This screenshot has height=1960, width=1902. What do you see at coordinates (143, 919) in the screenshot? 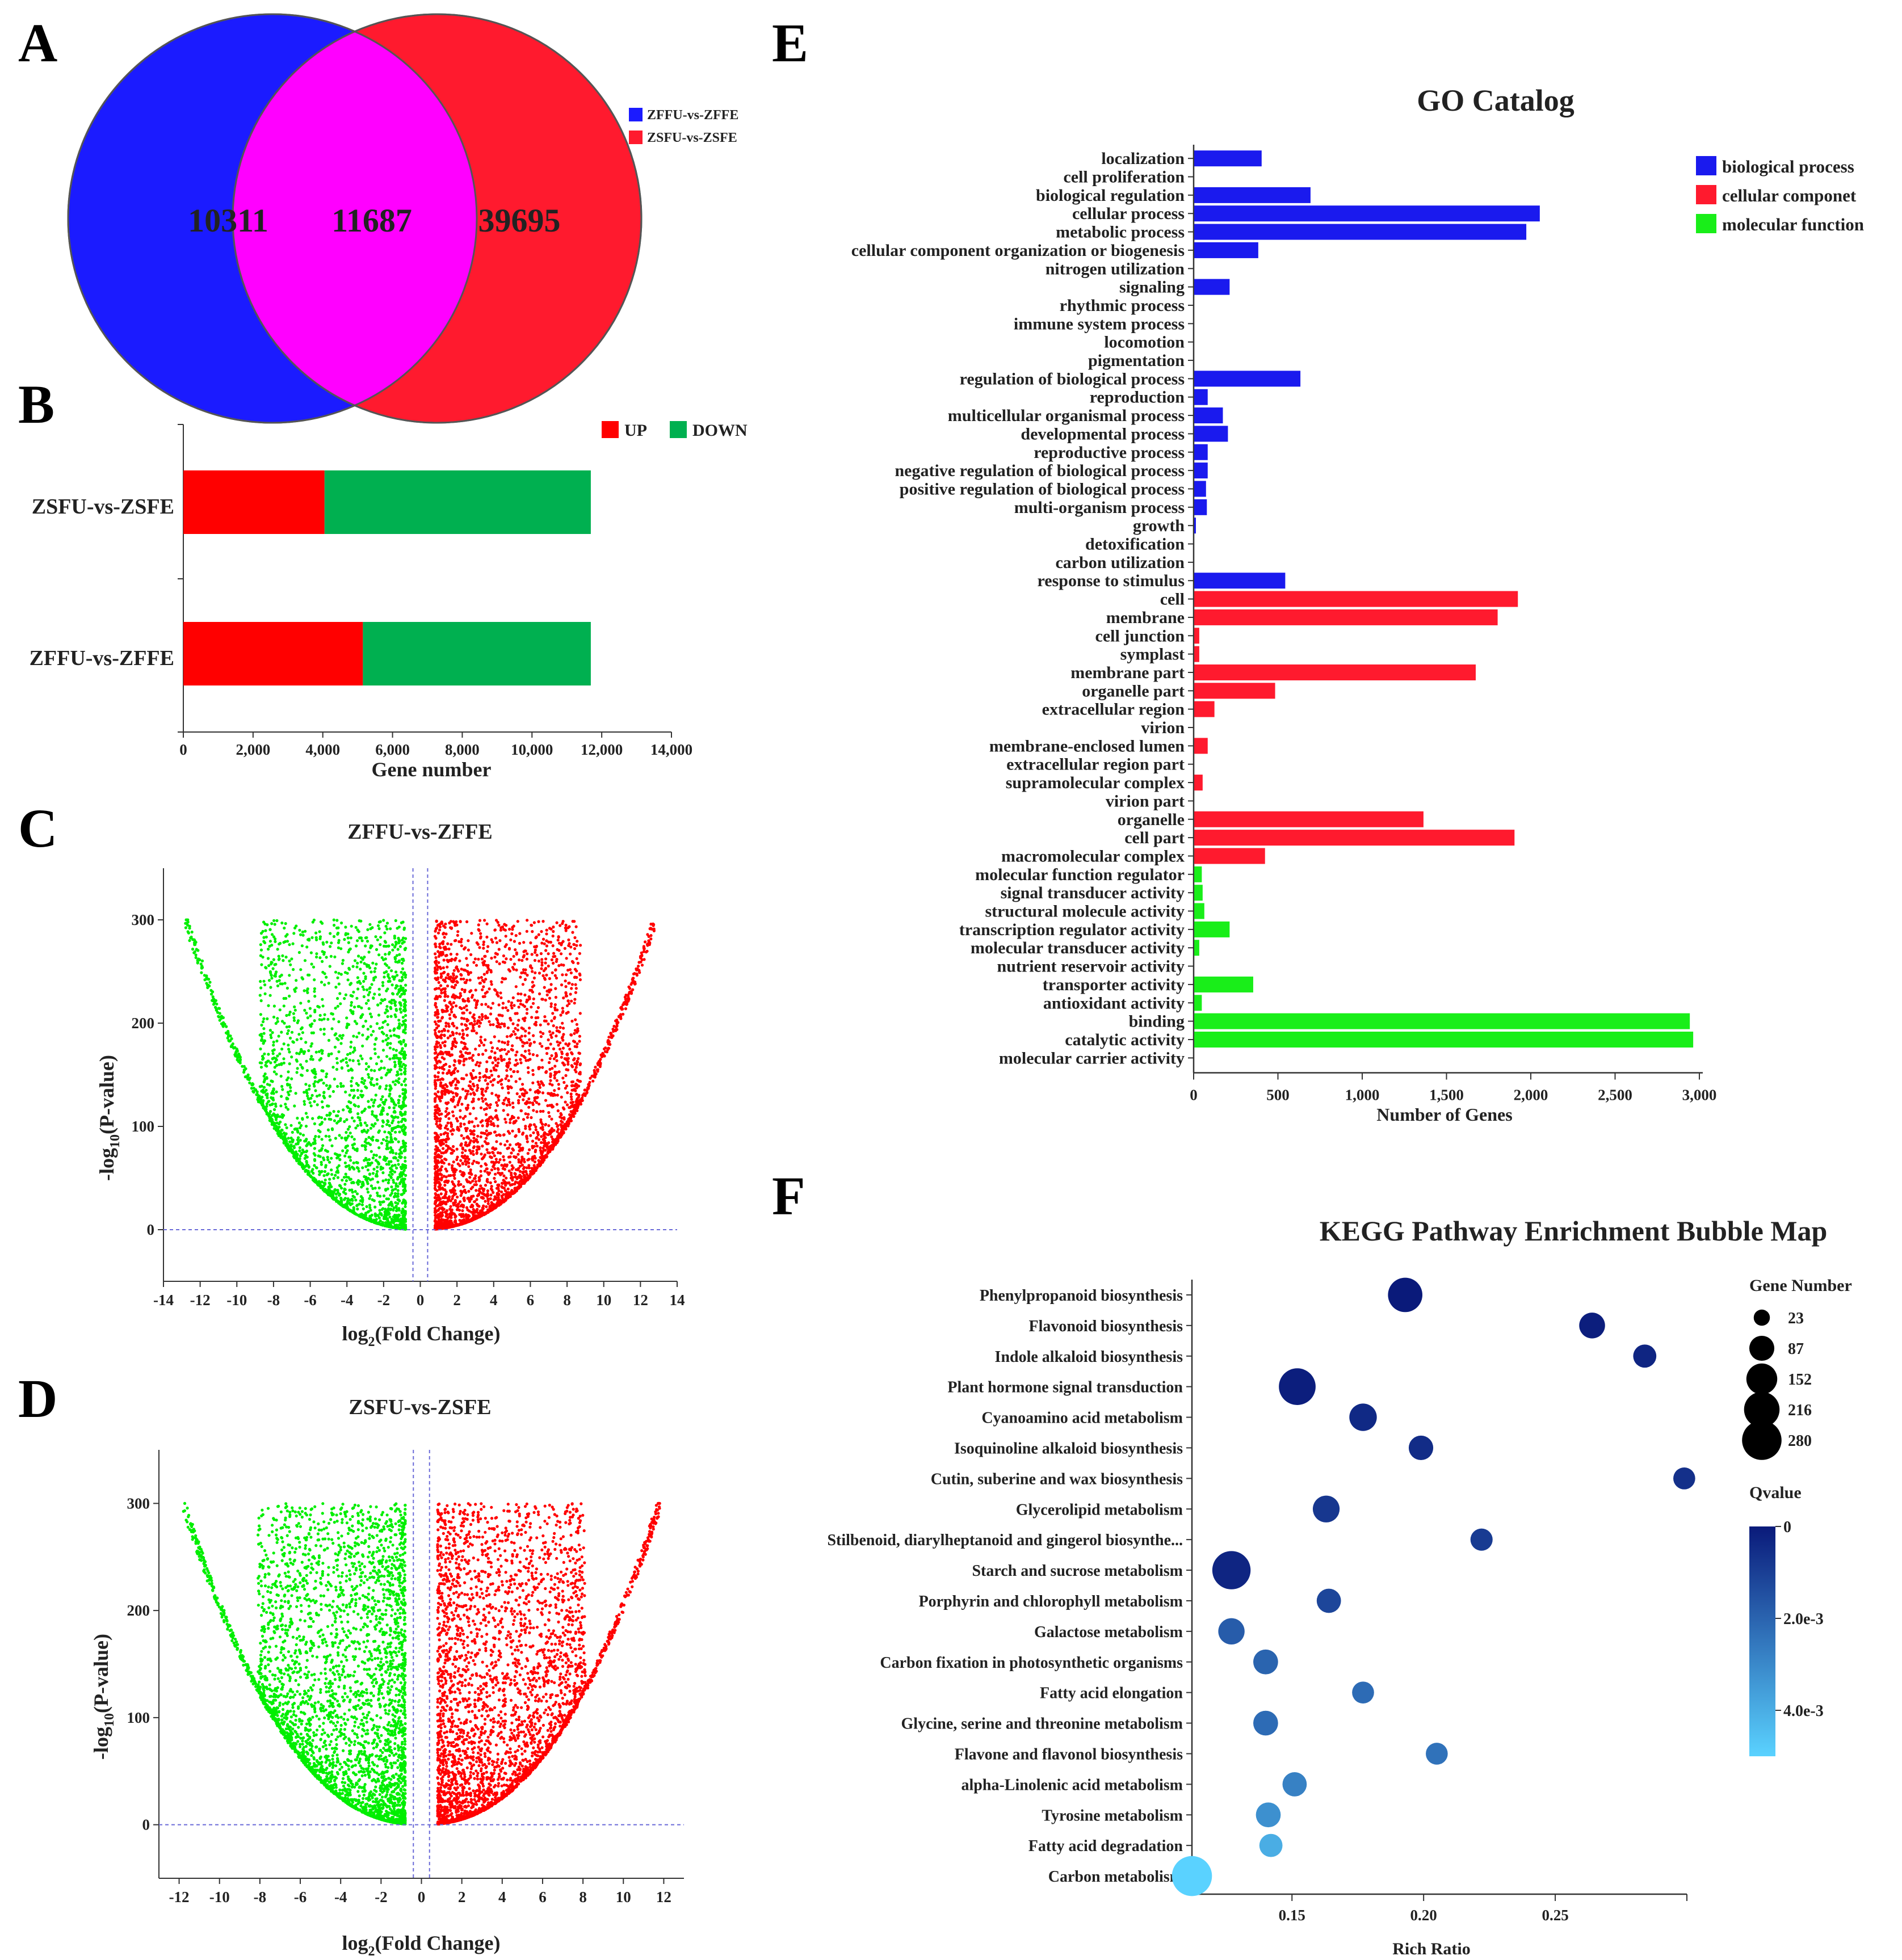
I see `volcano-c-y-tick-label: 300` at bounding box center [143, 919].